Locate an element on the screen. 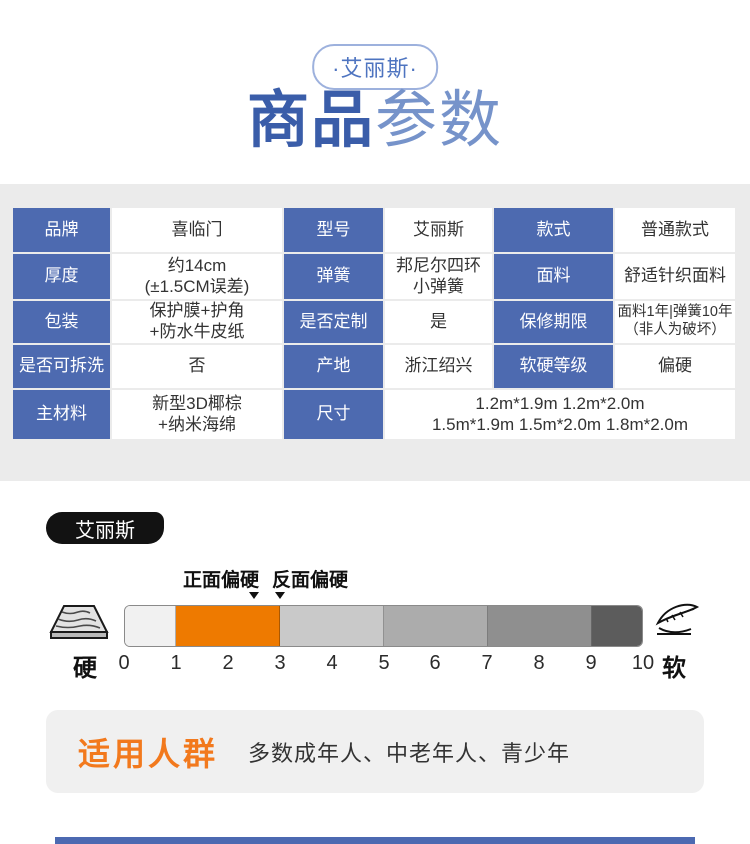  scale-tick: 4 is located at coordinates (332, 663).